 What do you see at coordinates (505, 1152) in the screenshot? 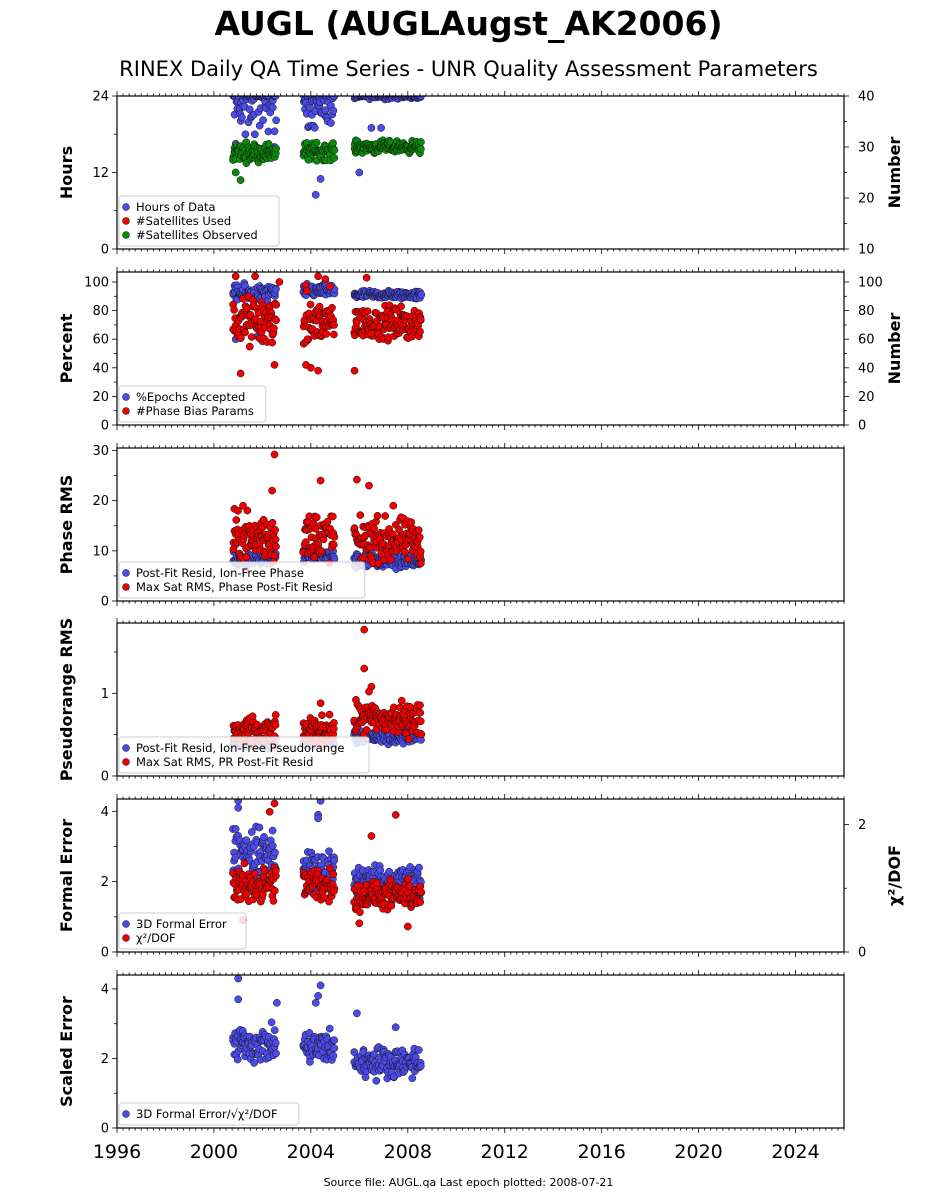
I see `x-tick-label: 2012` at bounding box center [505, 1152].